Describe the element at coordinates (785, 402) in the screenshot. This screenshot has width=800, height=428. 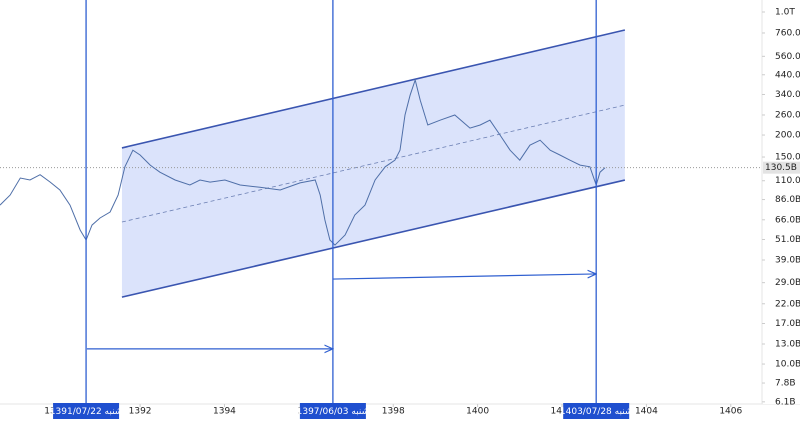
I see `y-tick-label: 6.1B` at that location.